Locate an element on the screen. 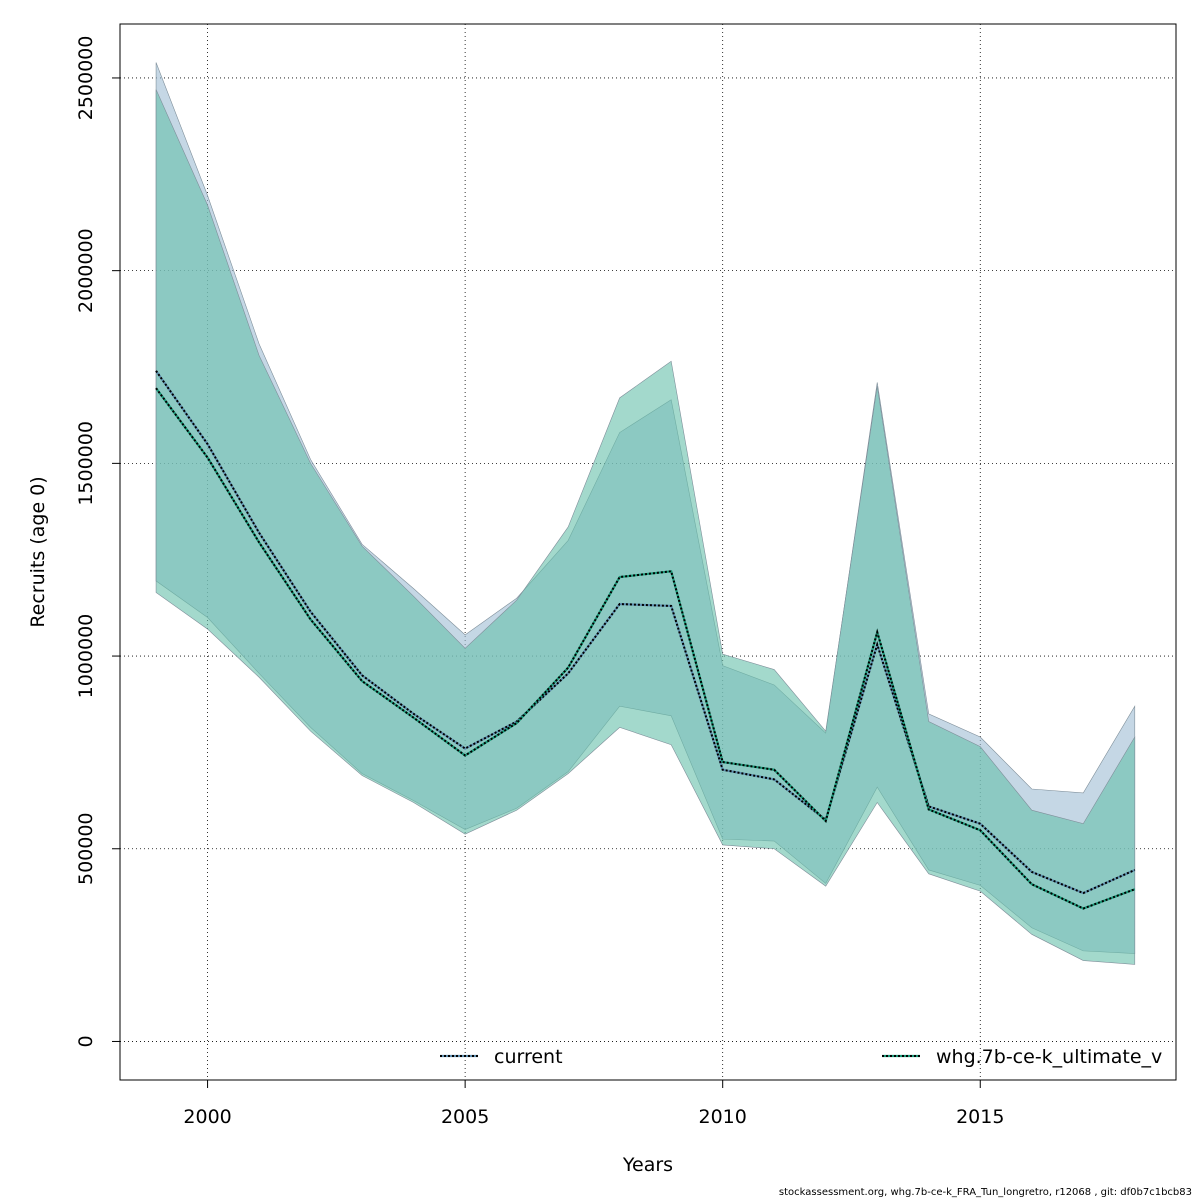  y-axis-title: Recruits (age 0) is located at coordinates (38, 551).